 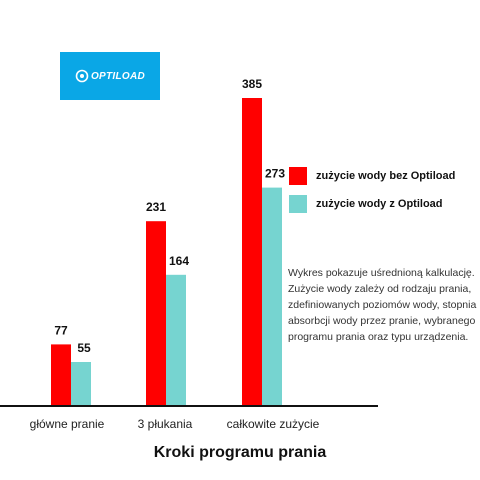 What do you see at coordinates (379, 204) in the screenshot?
I see `legend-label: zużycie wody z Optiload` at bounding box center [379, 204].